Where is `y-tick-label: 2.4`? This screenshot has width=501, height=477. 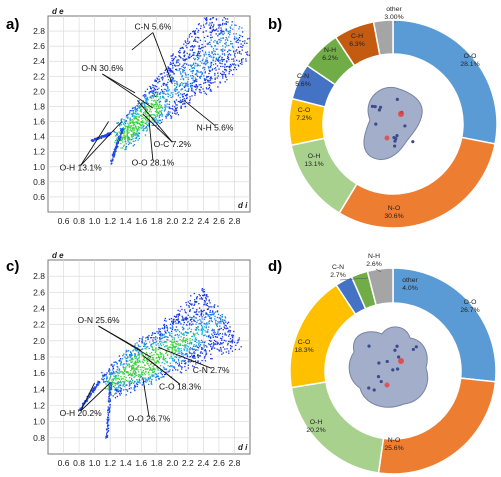
y-tick-label: 2.4 is located at coordinates (39, 61).